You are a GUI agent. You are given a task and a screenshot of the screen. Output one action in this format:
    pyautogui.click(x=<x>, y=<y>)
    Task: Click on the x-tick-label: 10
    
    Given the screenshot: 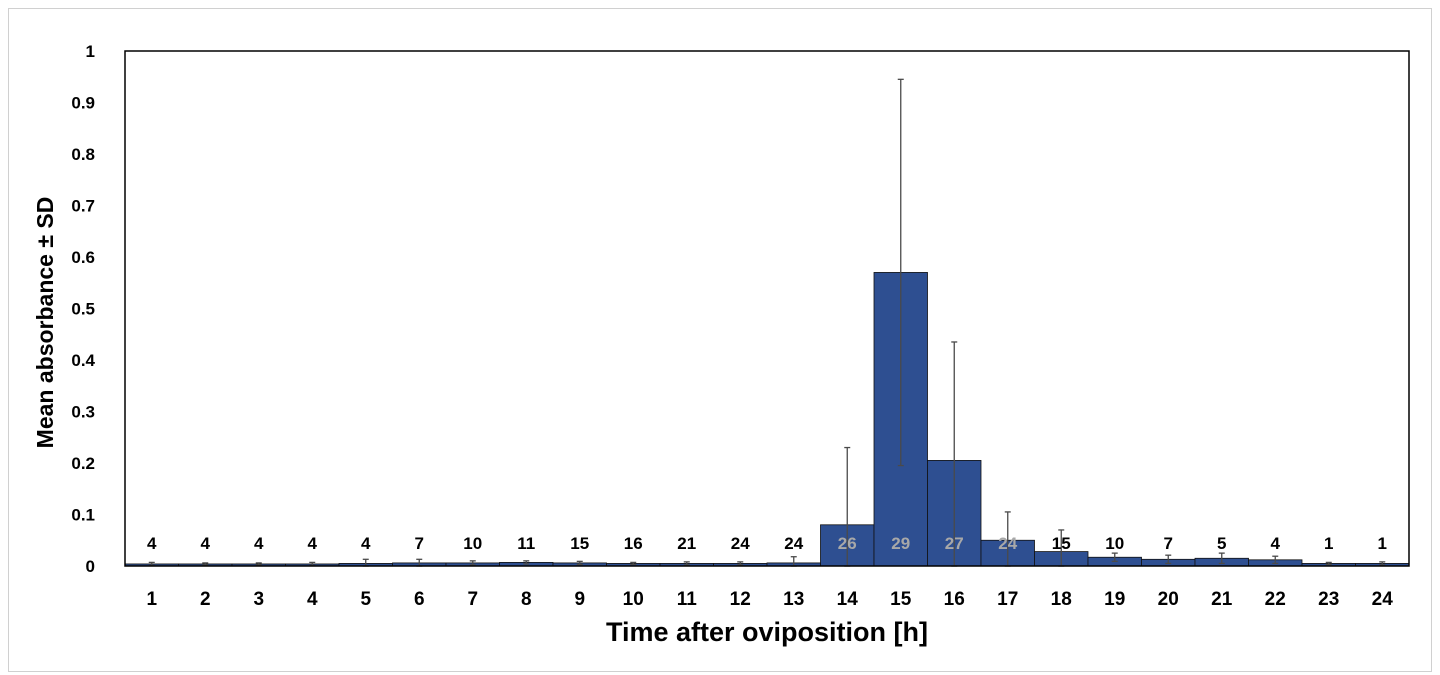 What is the action you would take?
    pyautogui.click(x=633, y=599)
    